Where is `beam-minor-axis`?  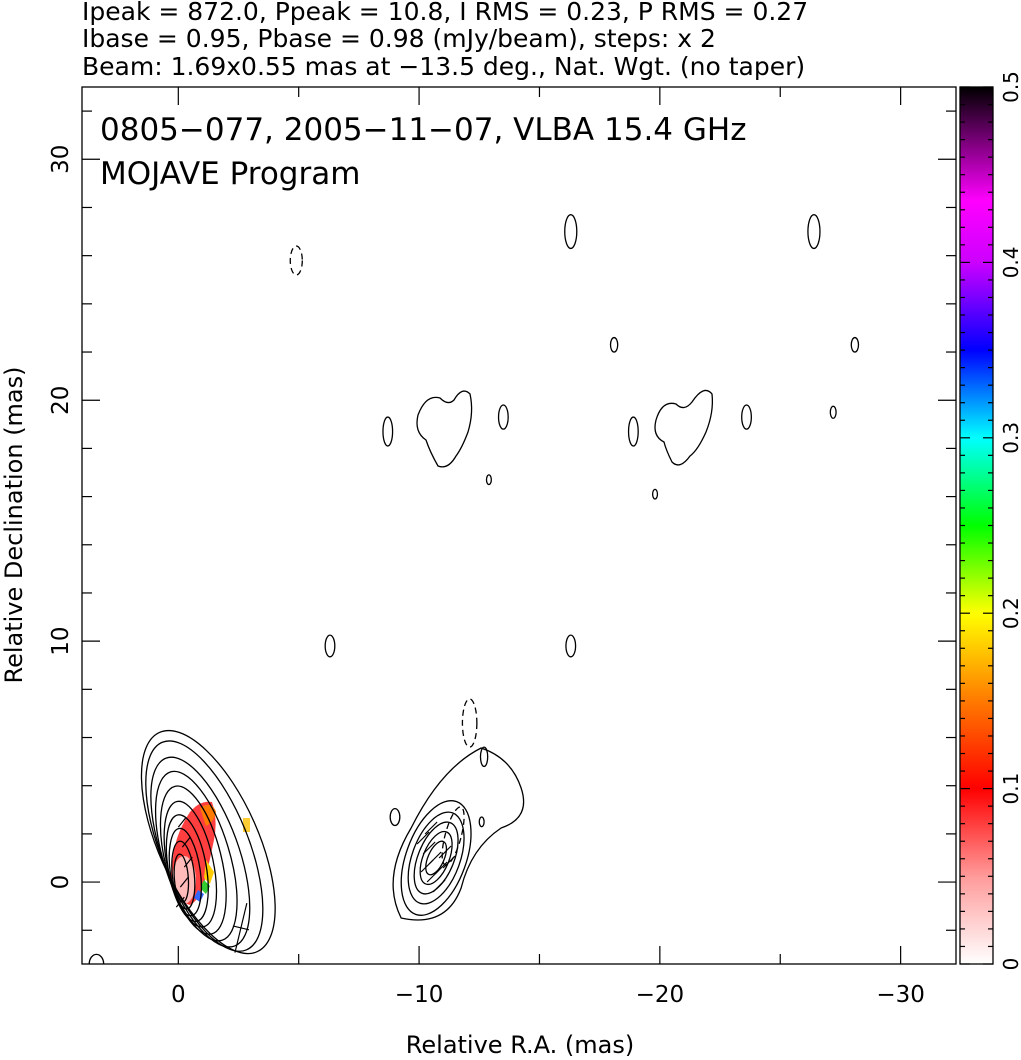 beam-minor-axis is located at coordinates (241, 928).